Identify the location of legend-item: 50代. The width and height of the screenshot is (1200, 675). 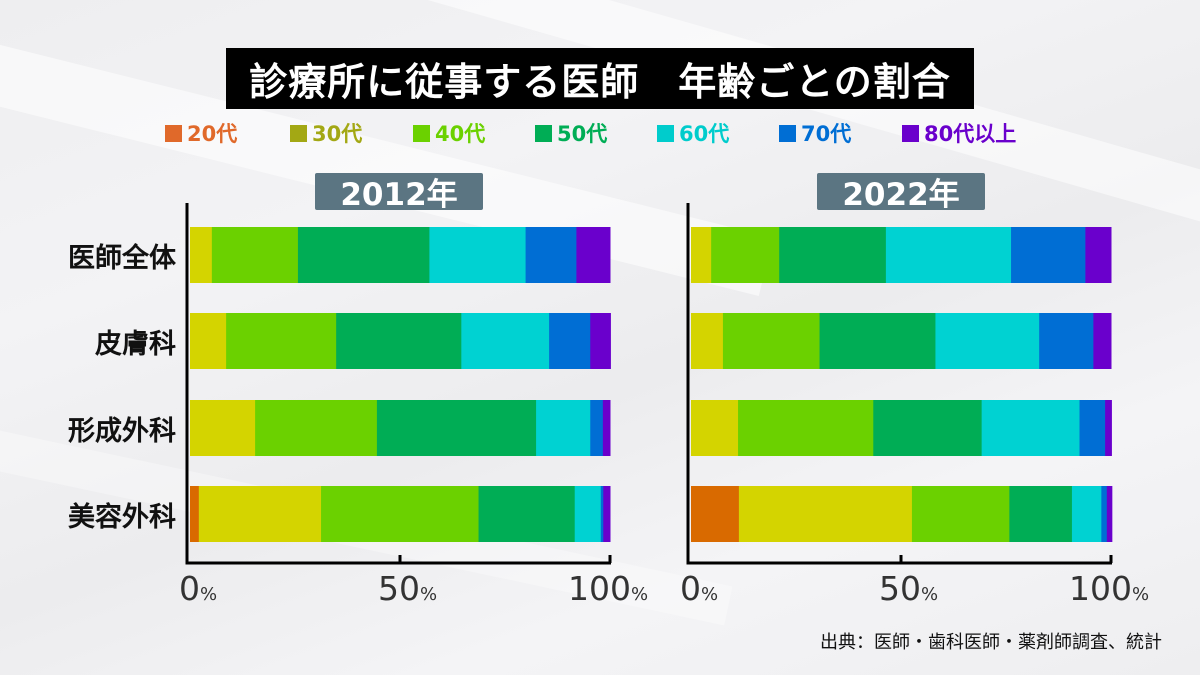
(571, 133).